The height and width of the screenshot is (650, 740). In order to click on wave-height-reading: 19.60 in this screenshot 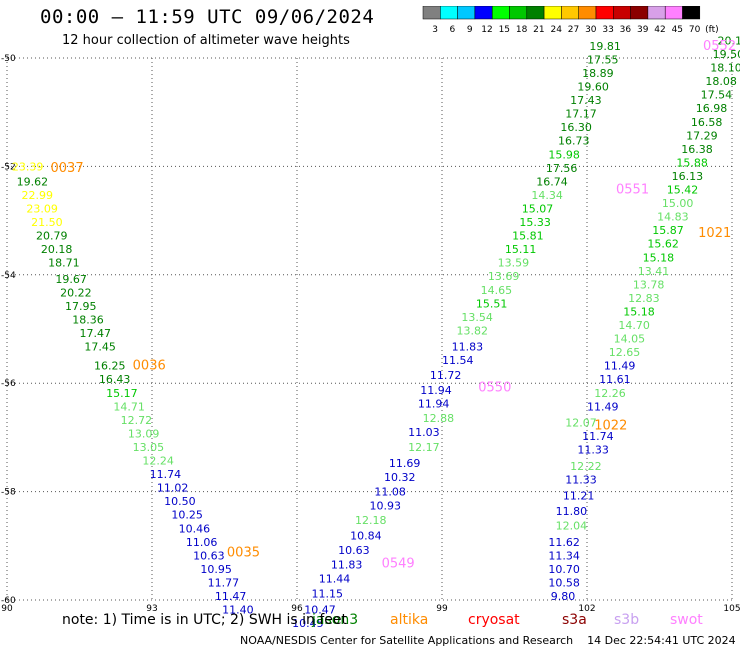, I will do `click(593, 87)`.